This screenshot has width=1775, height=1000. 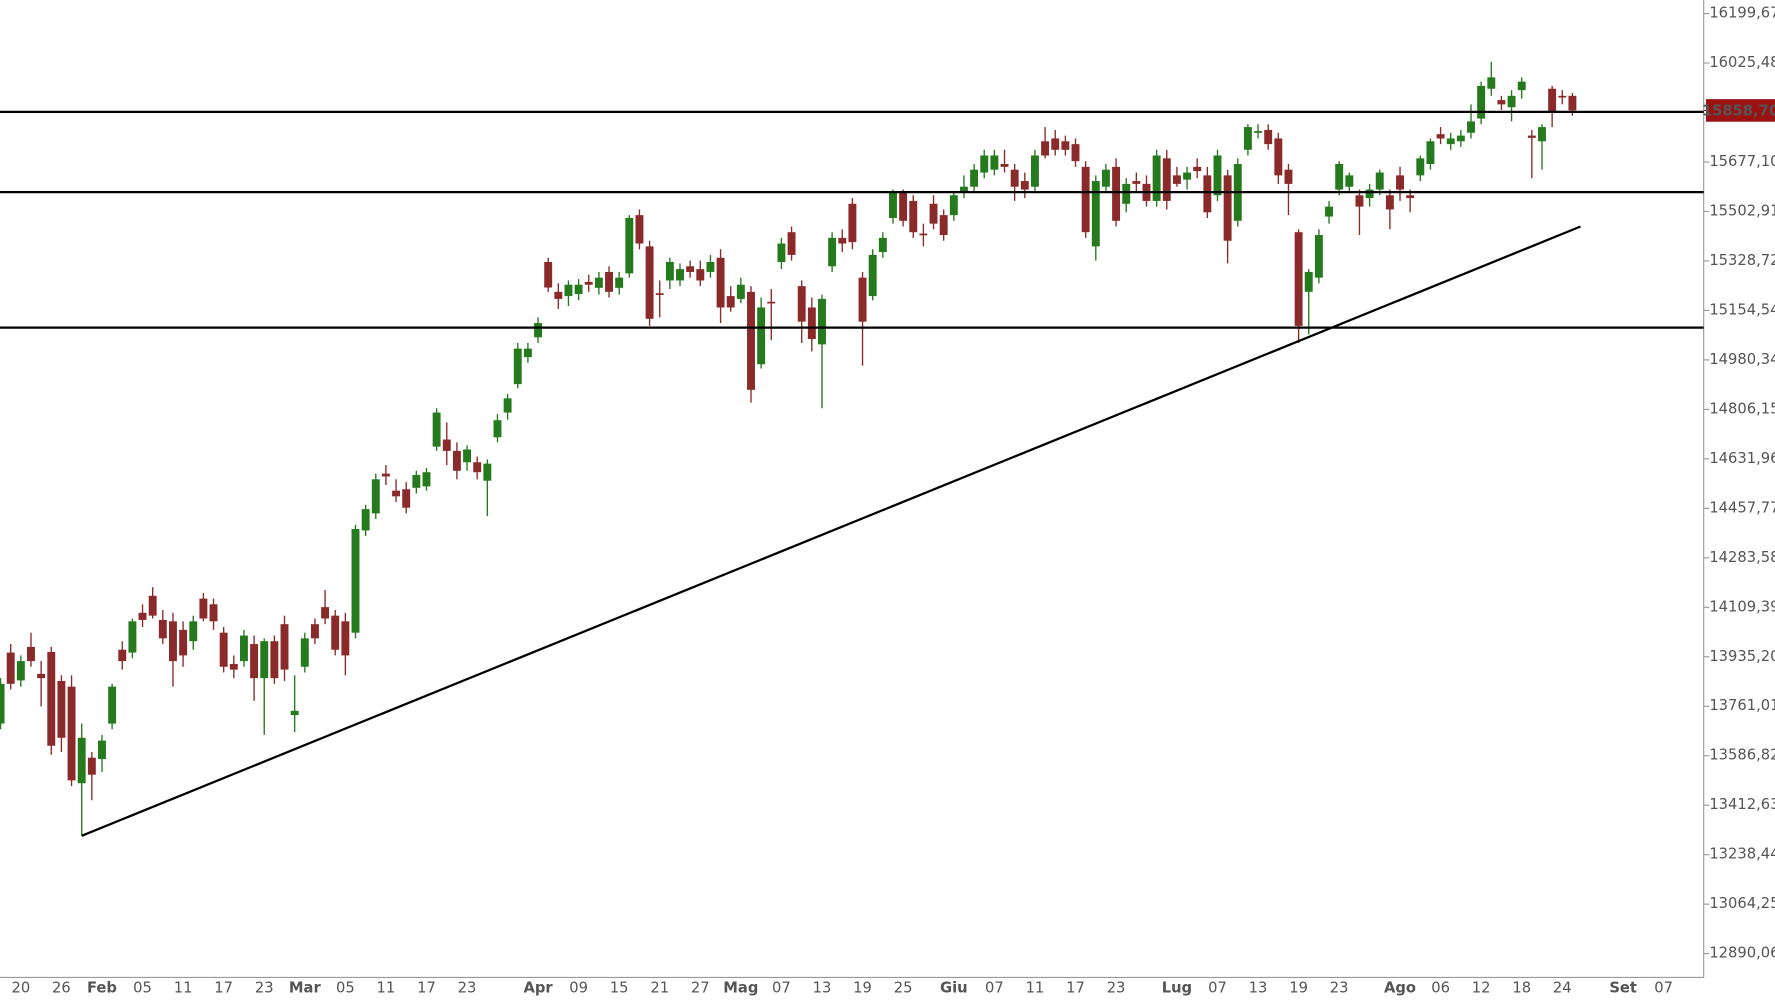 I want to click on x-tick-label: Feb, so click(x=102, y=988).